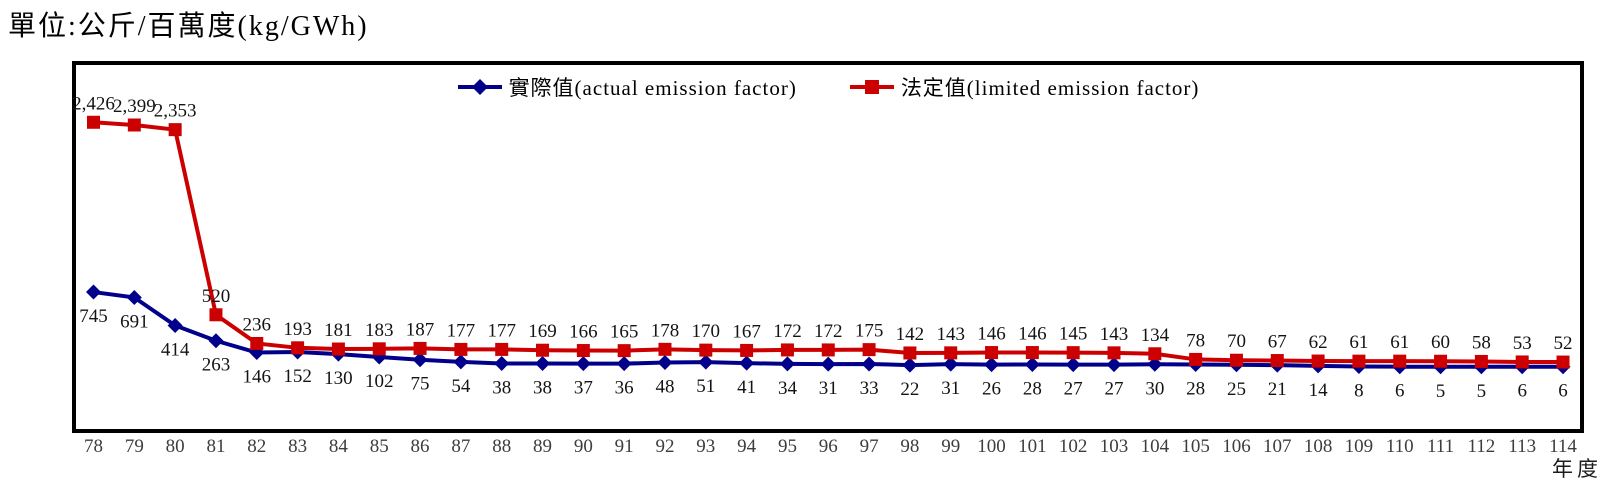 The image size is (1620, 503). Describe the element at coordinates (1277, 342) in the screenshot. I see `data-label-limited: 67` at that location.